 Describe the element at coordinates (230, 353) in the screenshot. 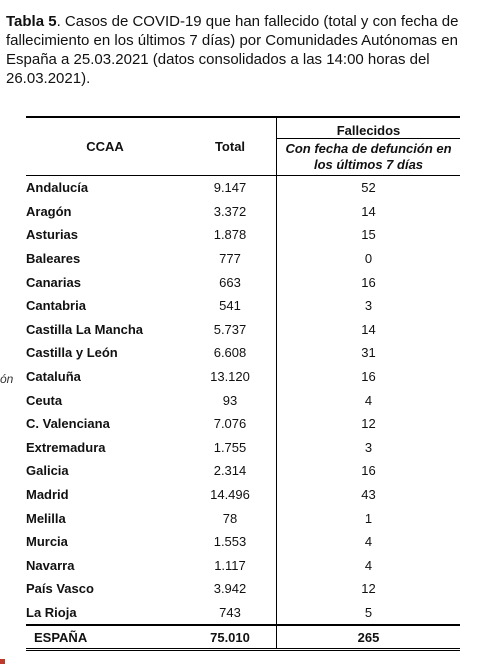

I see `row-total: 6.608` at that location.